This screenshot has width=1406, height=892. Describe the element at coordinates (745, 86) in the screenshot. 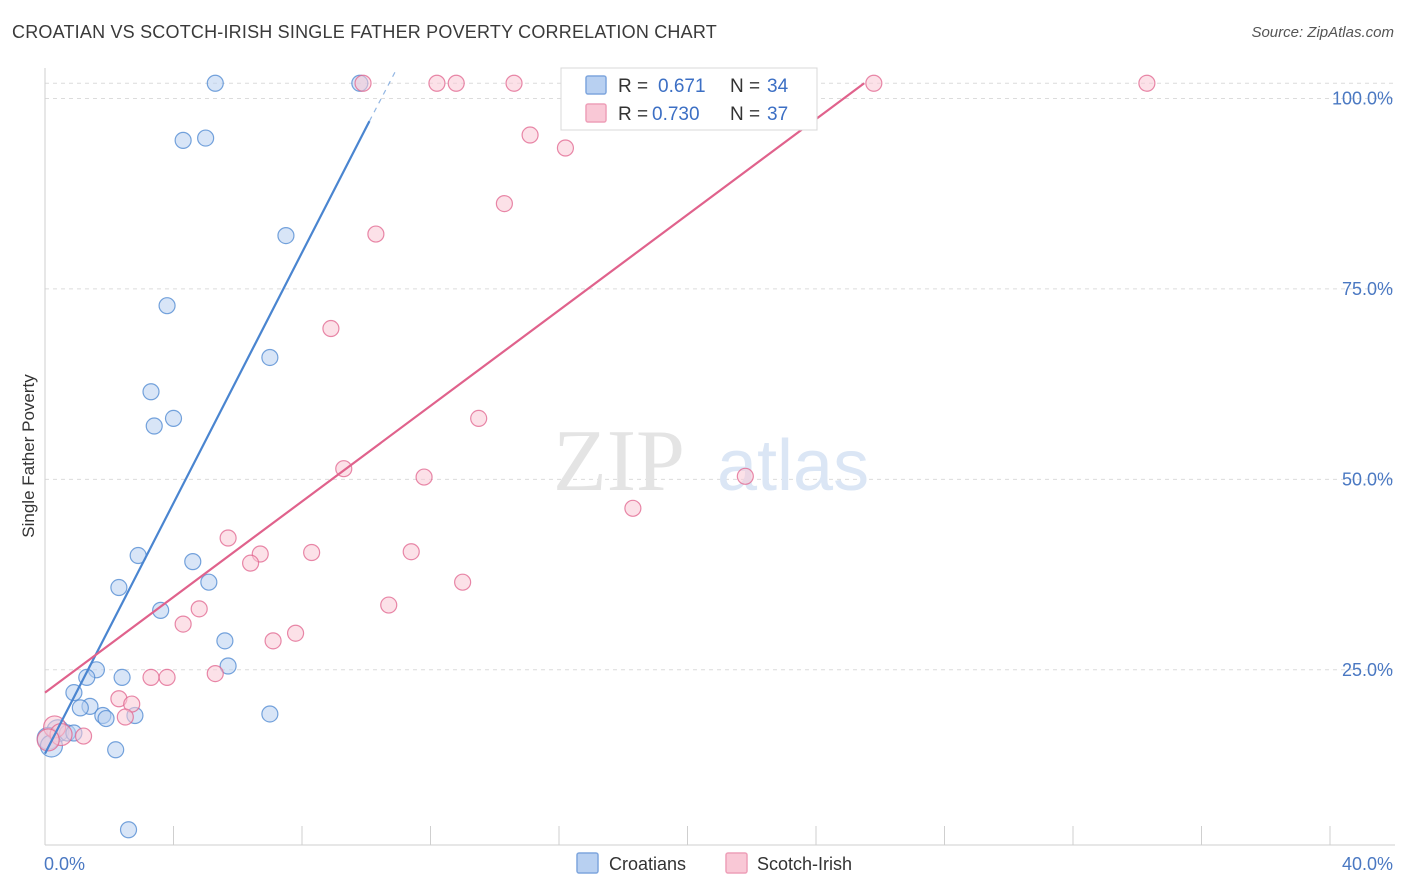

I see `legend-n-label-1: N =` at that location.